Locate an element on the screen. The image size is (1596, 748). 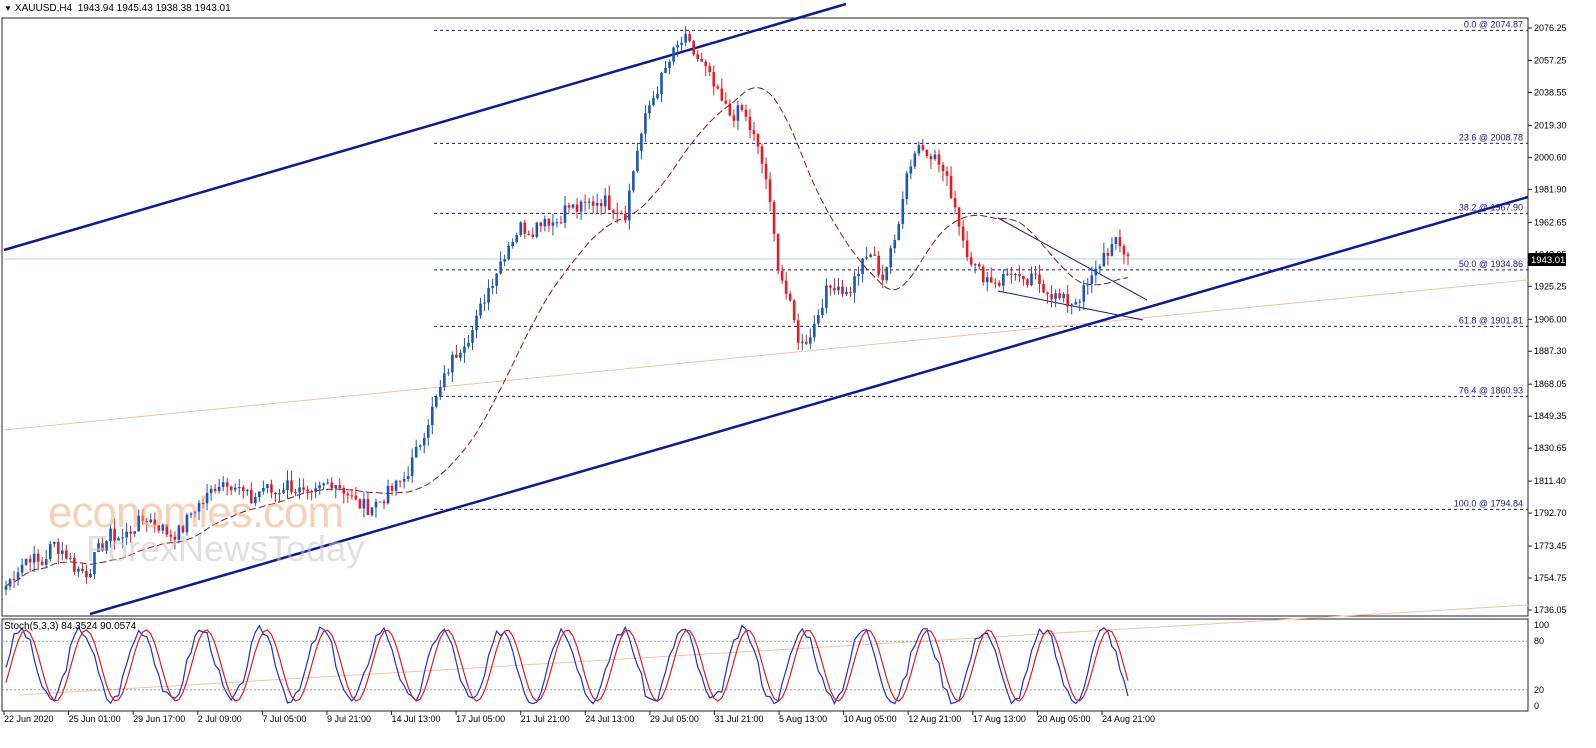
y-tick-label: 2038.55 is located at coordinates (1550, 92).